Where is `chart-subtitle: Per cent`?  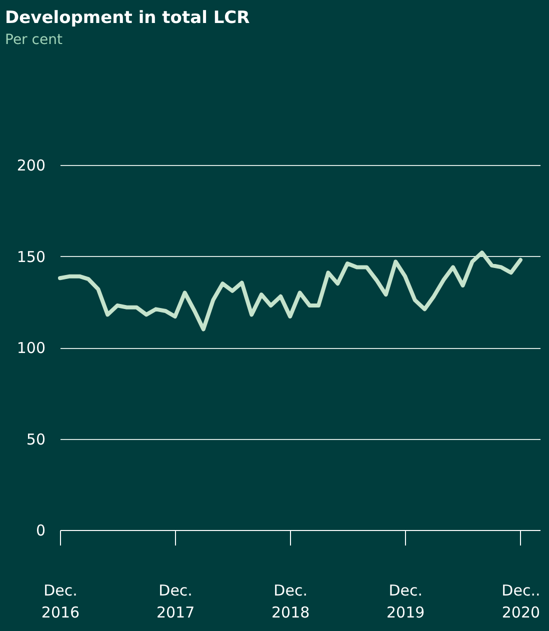 chart-subtitle: Per cent is located at coordinates (34, 40).